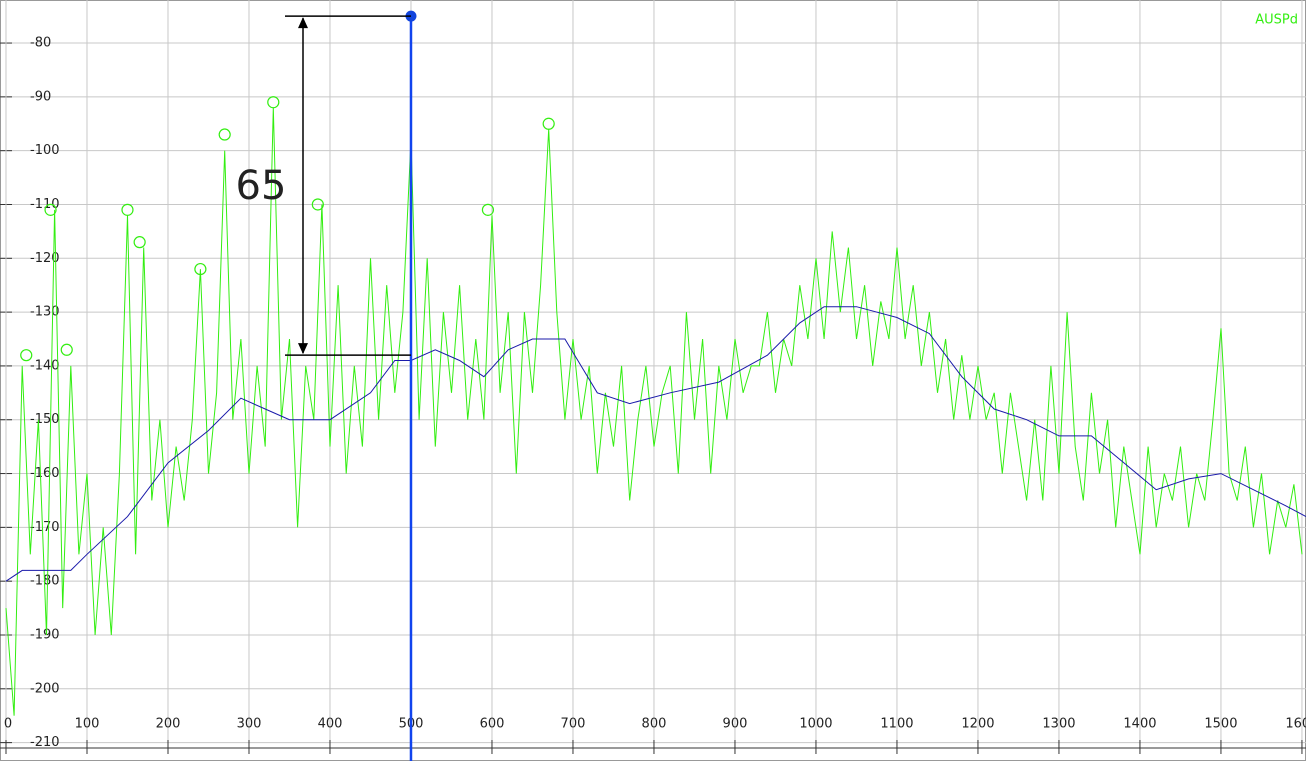 This screenshot has height=761, width=1306. Describe the element at coordinates (1139, 724) in the screenshot. I see `x-tick-label: 1400` at that location.